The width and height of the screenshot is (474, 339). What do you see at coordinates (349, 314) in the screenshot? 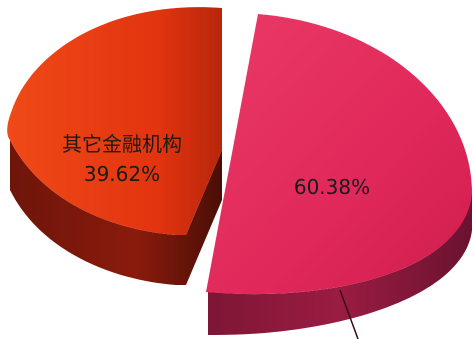
I see `slice-main-leader-line` at bounding box center [349, 314].